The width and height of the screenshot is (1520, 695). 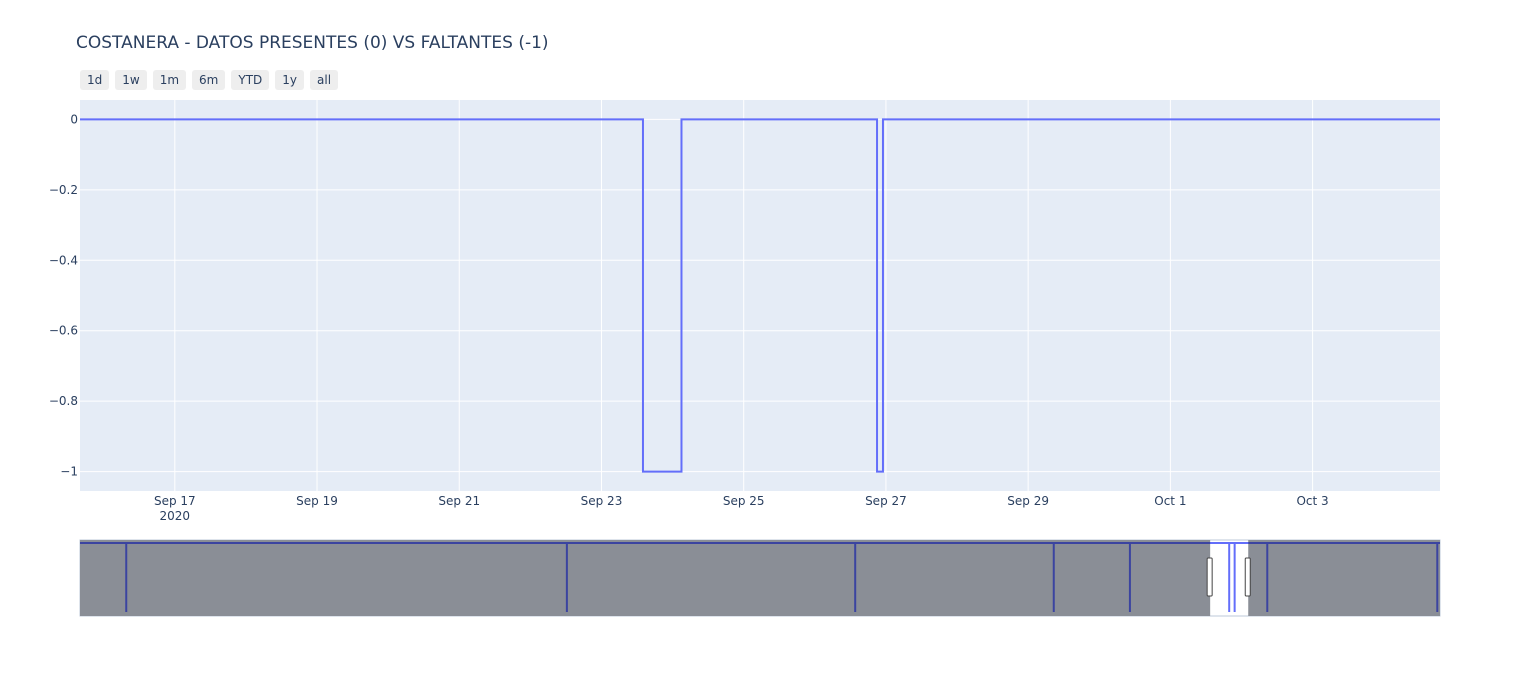 What do you see at coordinates (324, 80) in the screenshot?
I see `range-button-all: all` at bounding box center [324, 80].